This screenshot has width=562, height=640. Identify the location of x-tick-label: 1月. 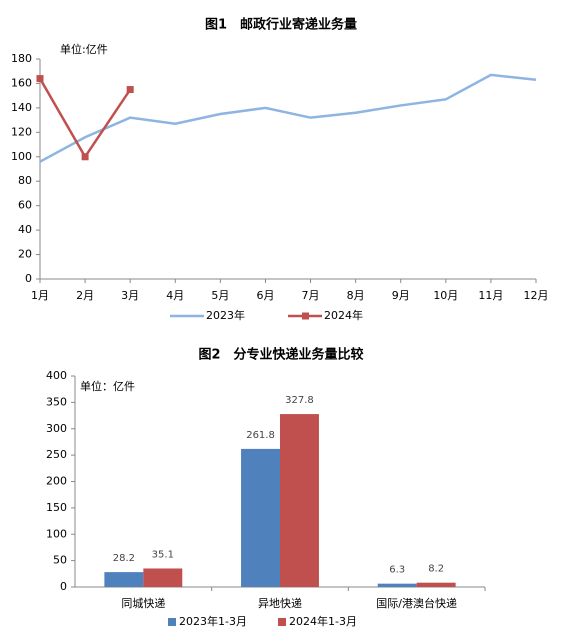
(40, 295).